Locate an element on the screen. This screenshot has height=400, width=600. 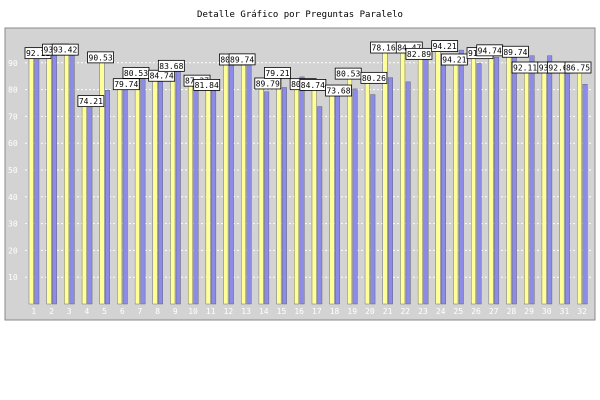
data-label: 82.89 is located at coordinates (419, 54).